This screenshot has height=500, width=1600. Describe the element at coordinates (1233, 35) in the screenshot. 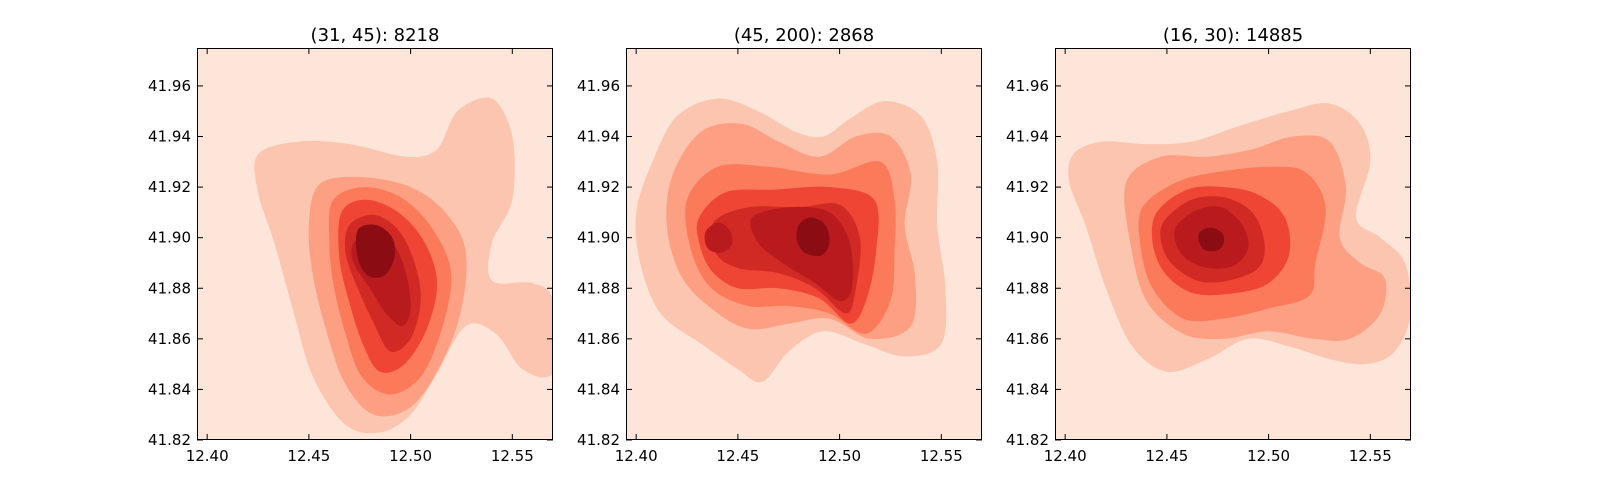

I see `chart-title: (16, 30): 14885` at that location.